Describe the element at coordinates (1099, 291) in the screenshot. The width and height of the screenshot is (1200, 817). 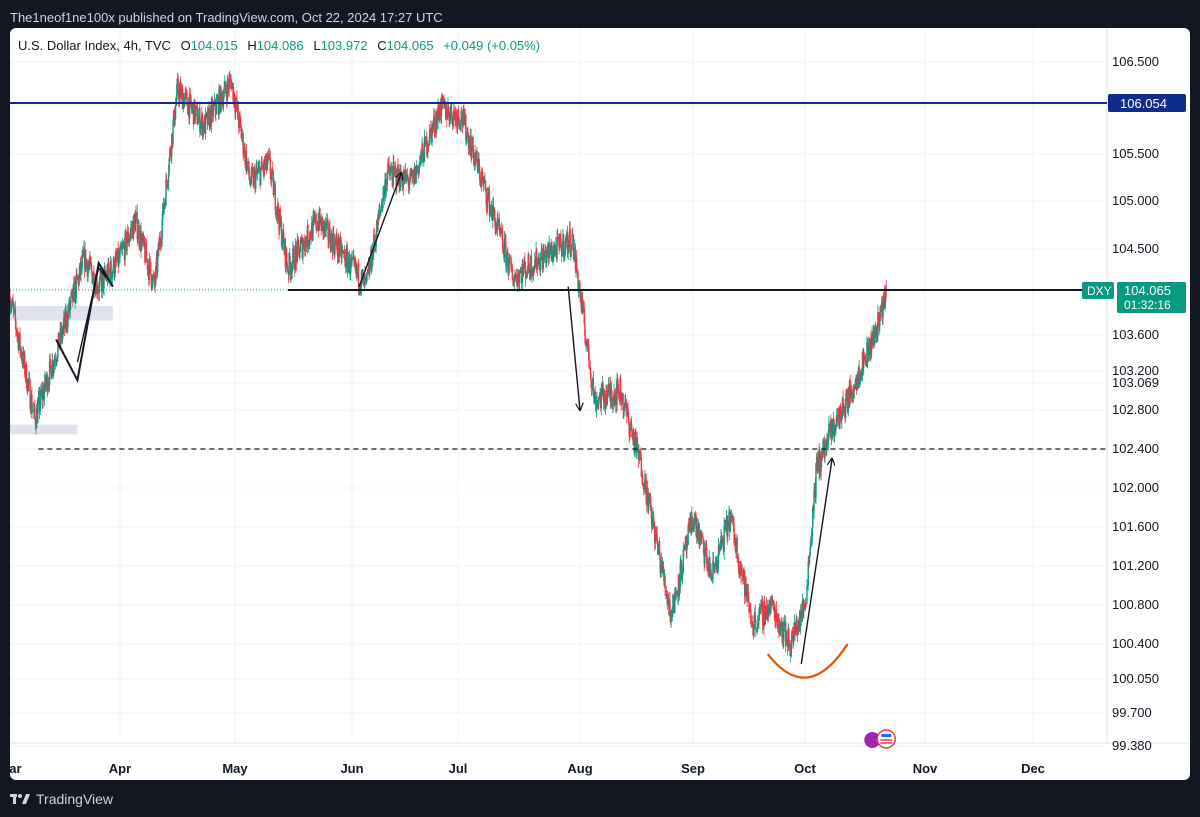
I see `symbol-tag-label: DXY` at that location.